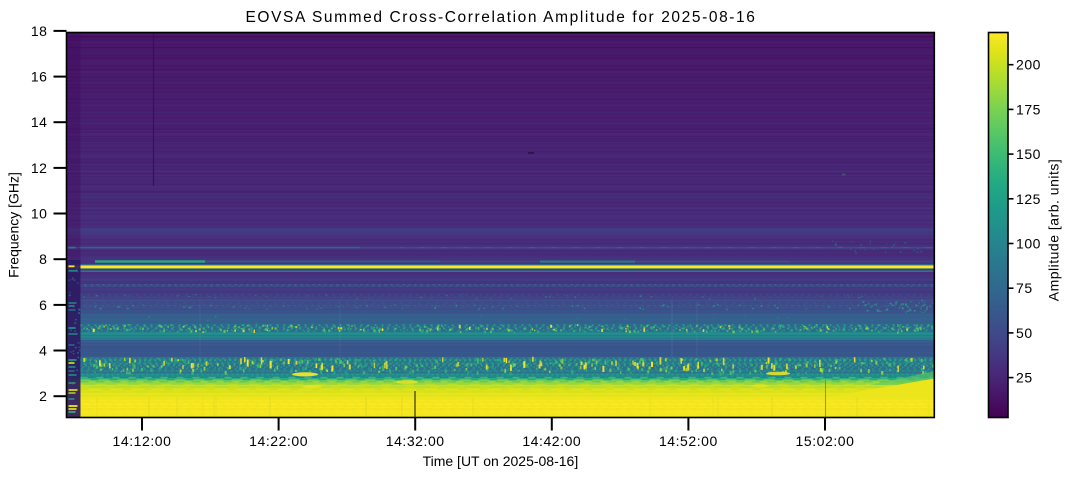 This screenshot has height=484, width=1073. I want to click on svg-text: Time [UT on 2025-08-16], so click(501, 461).